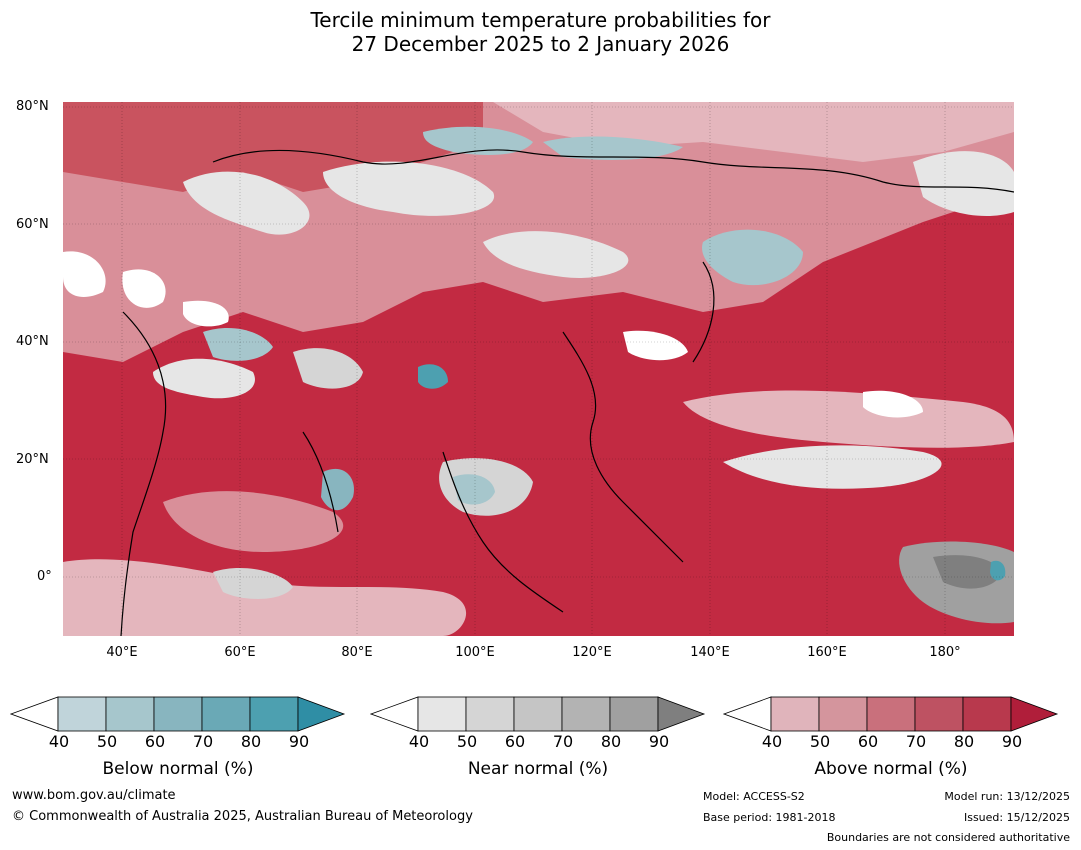 Image resolution: width=1081 pixels, height=850 pixels. What do you see at coordinates (769, 817) in the screenshot?
I see `footer-base-period: Base period: 1981-2018` at bounding box center [769, 817].